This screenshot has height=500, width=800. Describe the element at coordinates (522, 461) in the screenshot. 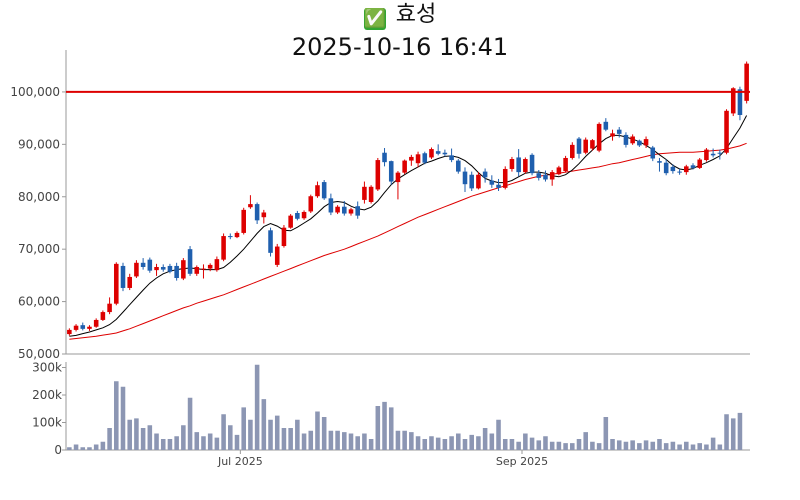

I see `date-tick-label: Sep 2025` at that location.